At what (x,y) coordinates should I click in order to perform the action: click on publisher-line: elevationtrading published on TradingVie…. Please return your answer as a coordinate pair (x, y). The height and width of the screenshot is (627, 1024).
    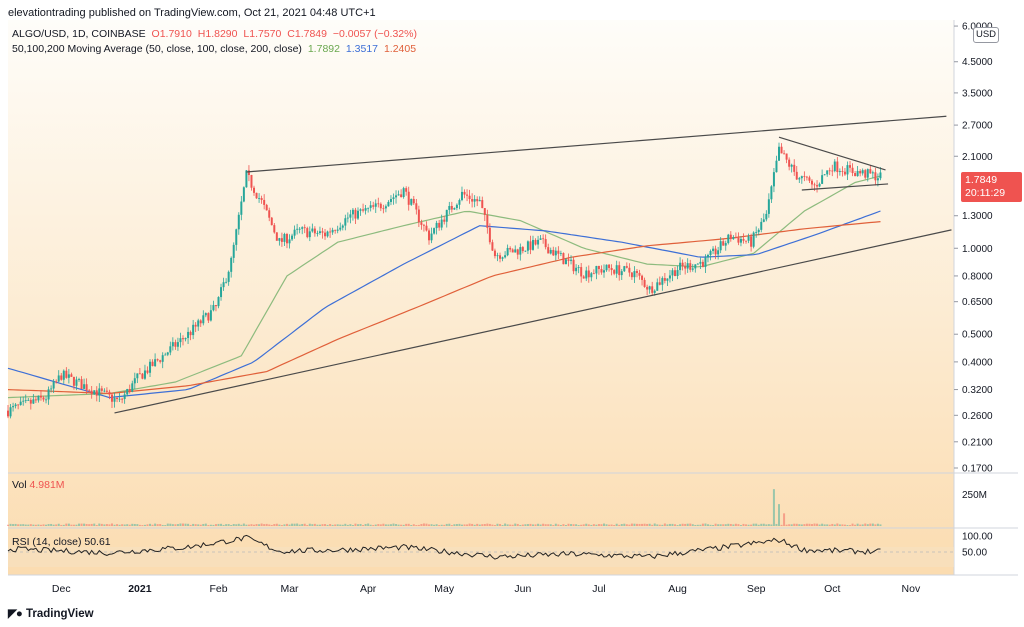
    Looking at the image, I should click on (192, 13).